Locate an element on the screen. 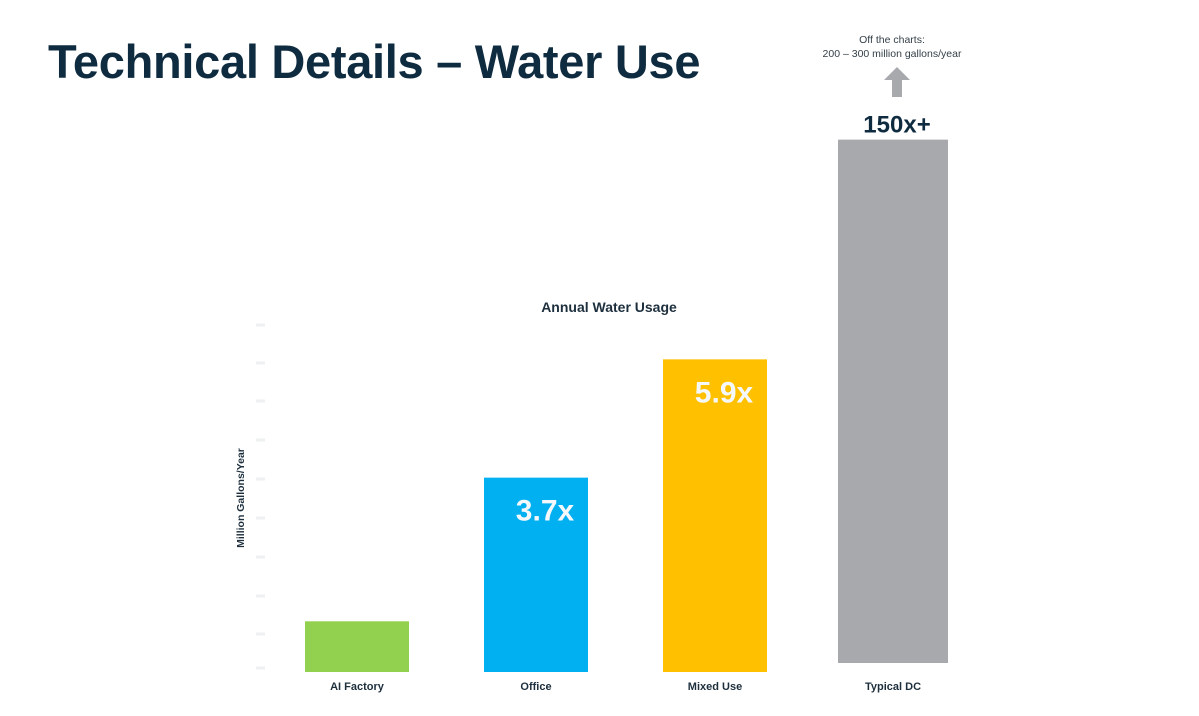  up-arrow-icon is located at coordinates (897, 82).